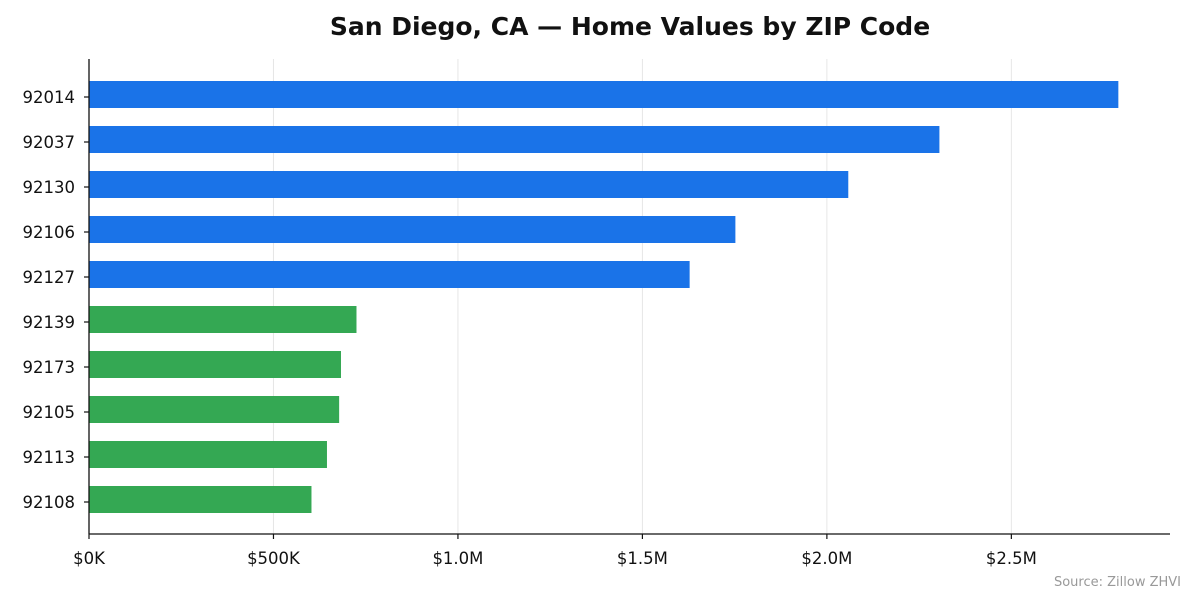  What do you see at coordinates (49, 187) in the screenshot?
I see `y-tick-label-92130: 92130` at bounding box center [49, 187].